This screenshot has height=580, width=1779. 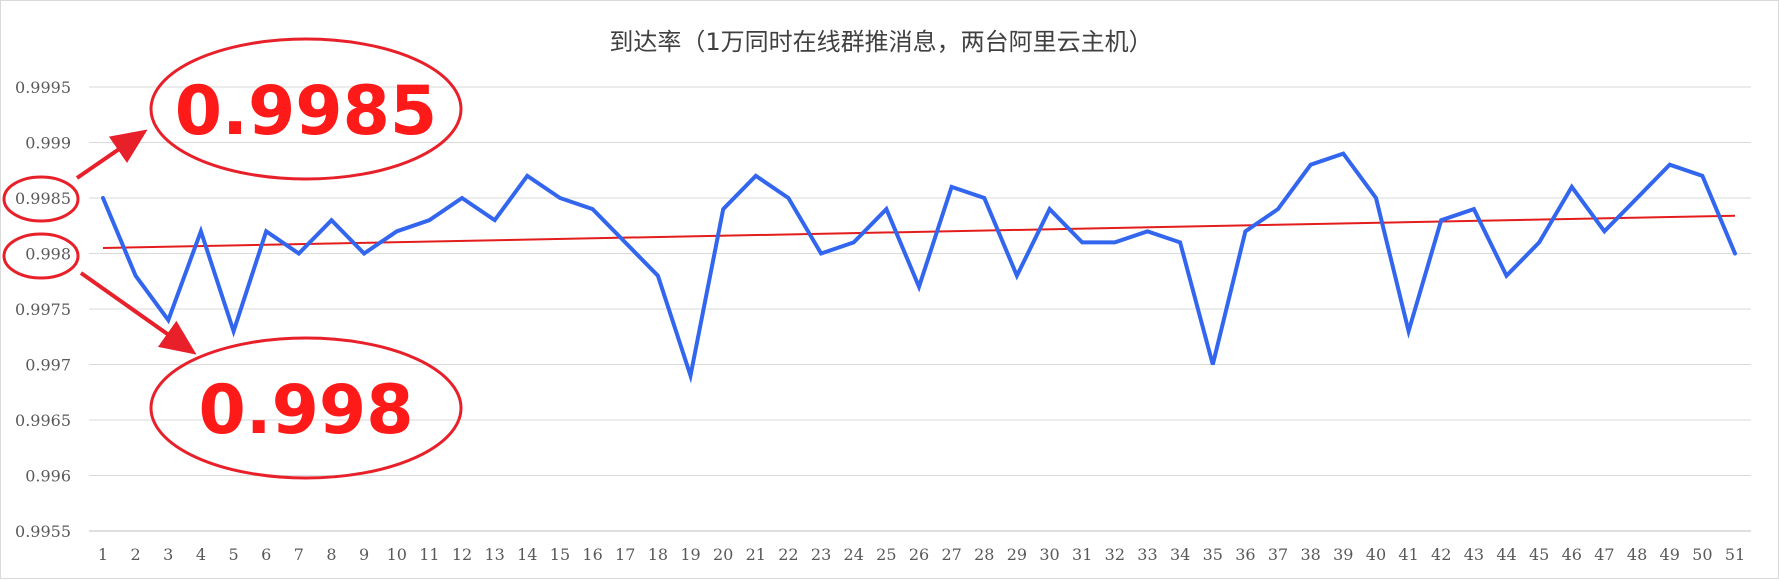 What do you see at coordinates (495, 554) in the screenshot?
I see `x-tick-label: 13` at bounding box center [495, 554].